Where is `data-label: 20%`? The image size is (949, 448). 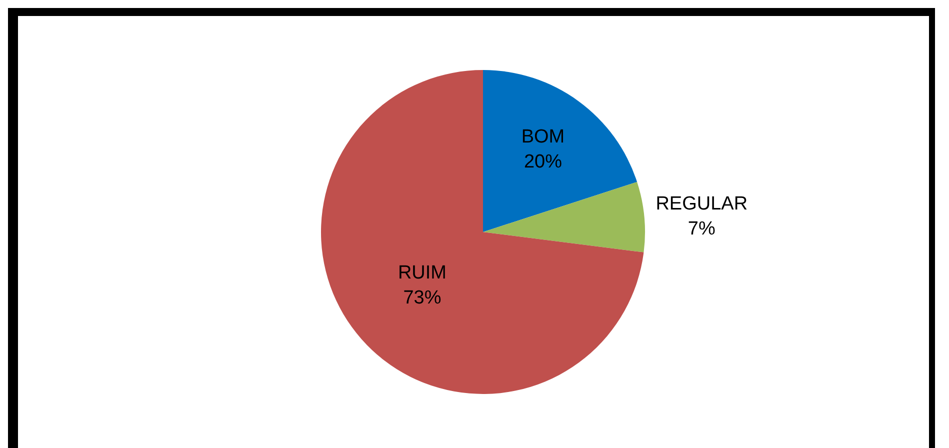
data-label: 20% is located at coordinates (543, 161).